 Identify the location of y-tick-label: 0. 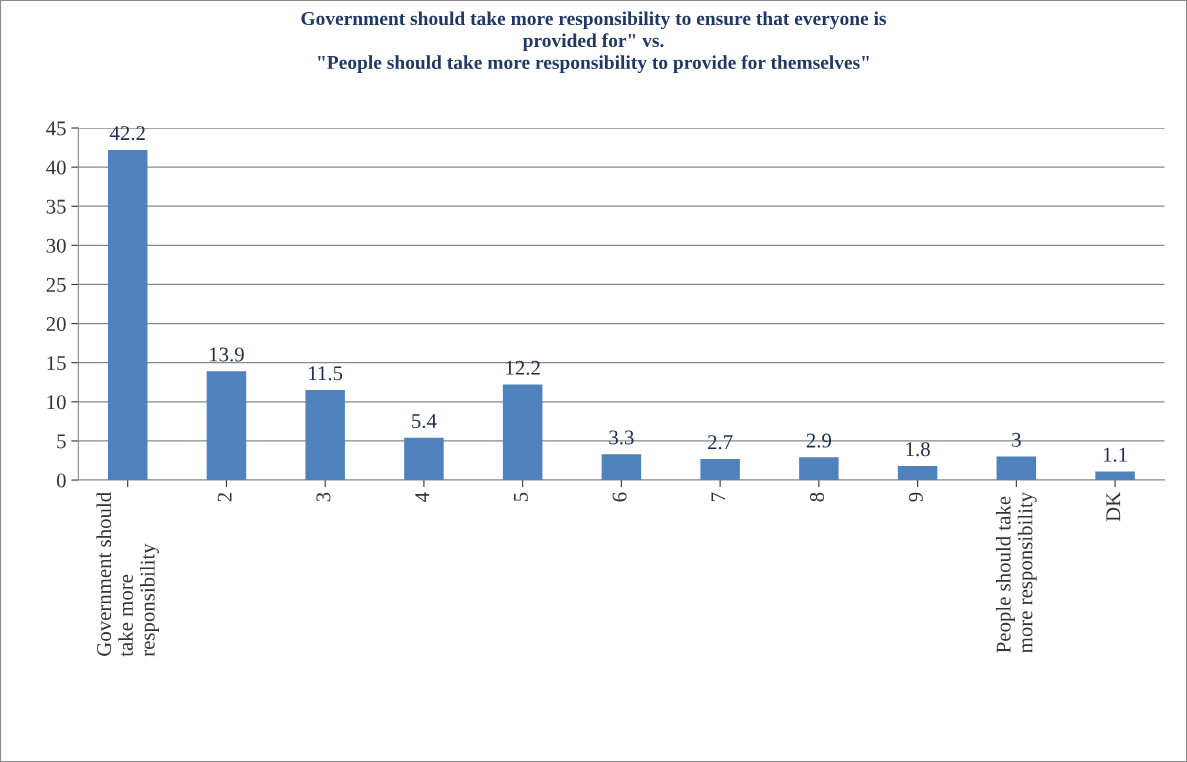
(61, 480).